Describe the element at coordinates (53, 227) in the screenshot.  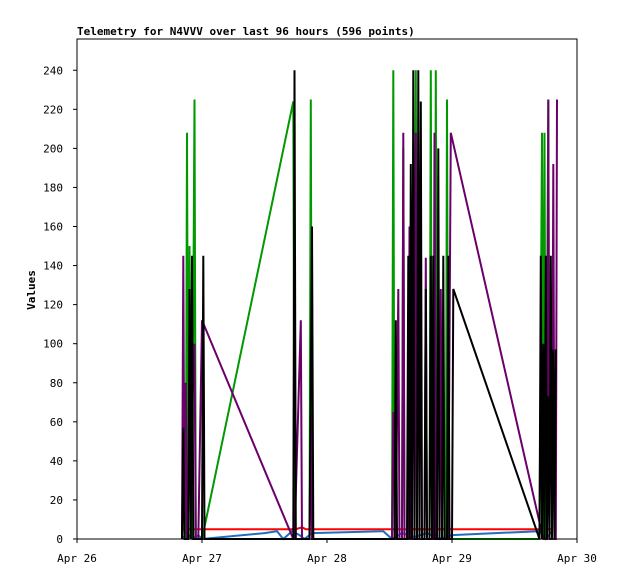
I see `y-tick-label: 160` at that location.